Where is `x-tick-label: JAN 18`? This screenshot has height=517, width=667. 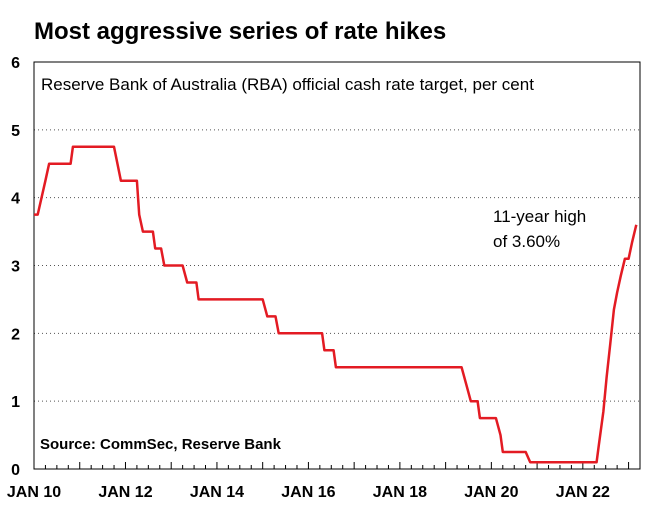
x-tick-label: JAN 18 is located at coordinates (400, 492).